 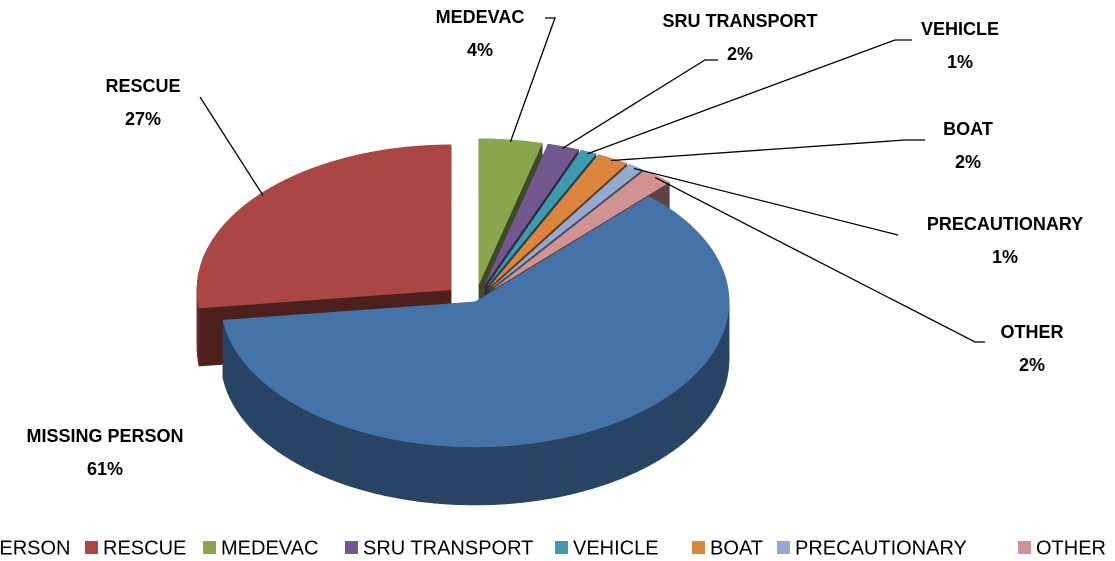 I want to click on legend-label: BOAT, so click(x=736, y=548).